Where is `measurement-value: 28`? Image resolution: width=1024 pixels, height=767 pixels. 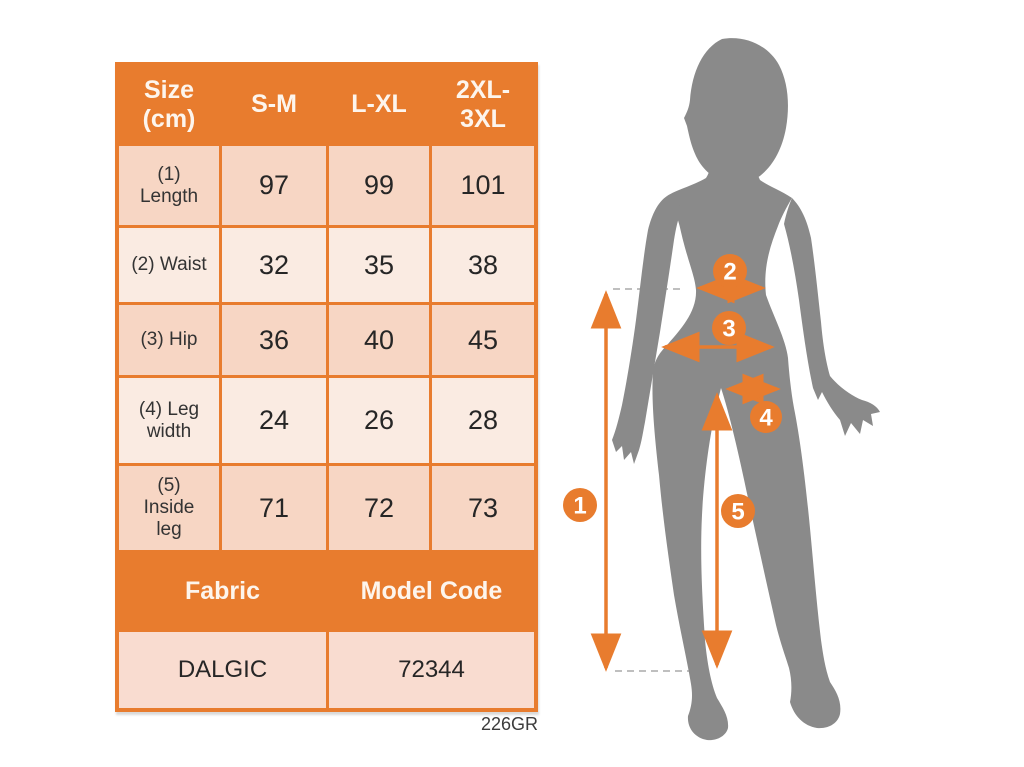 measurement-value: 28 is located at coordinates (483, 420).